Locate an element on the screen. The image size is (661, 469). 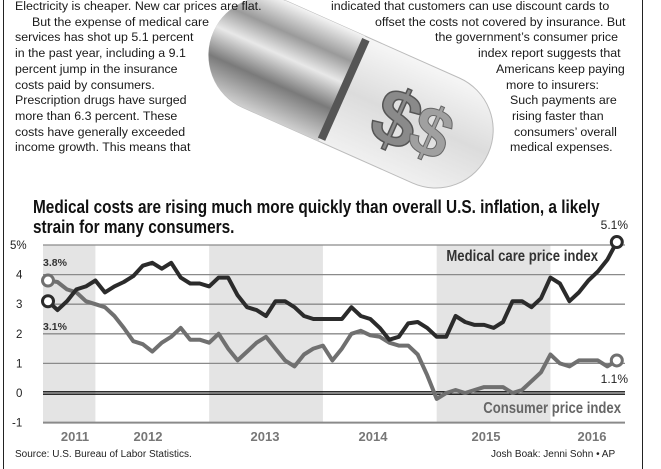
x-tick-label: 2011 is located at coordinates (75, 436).